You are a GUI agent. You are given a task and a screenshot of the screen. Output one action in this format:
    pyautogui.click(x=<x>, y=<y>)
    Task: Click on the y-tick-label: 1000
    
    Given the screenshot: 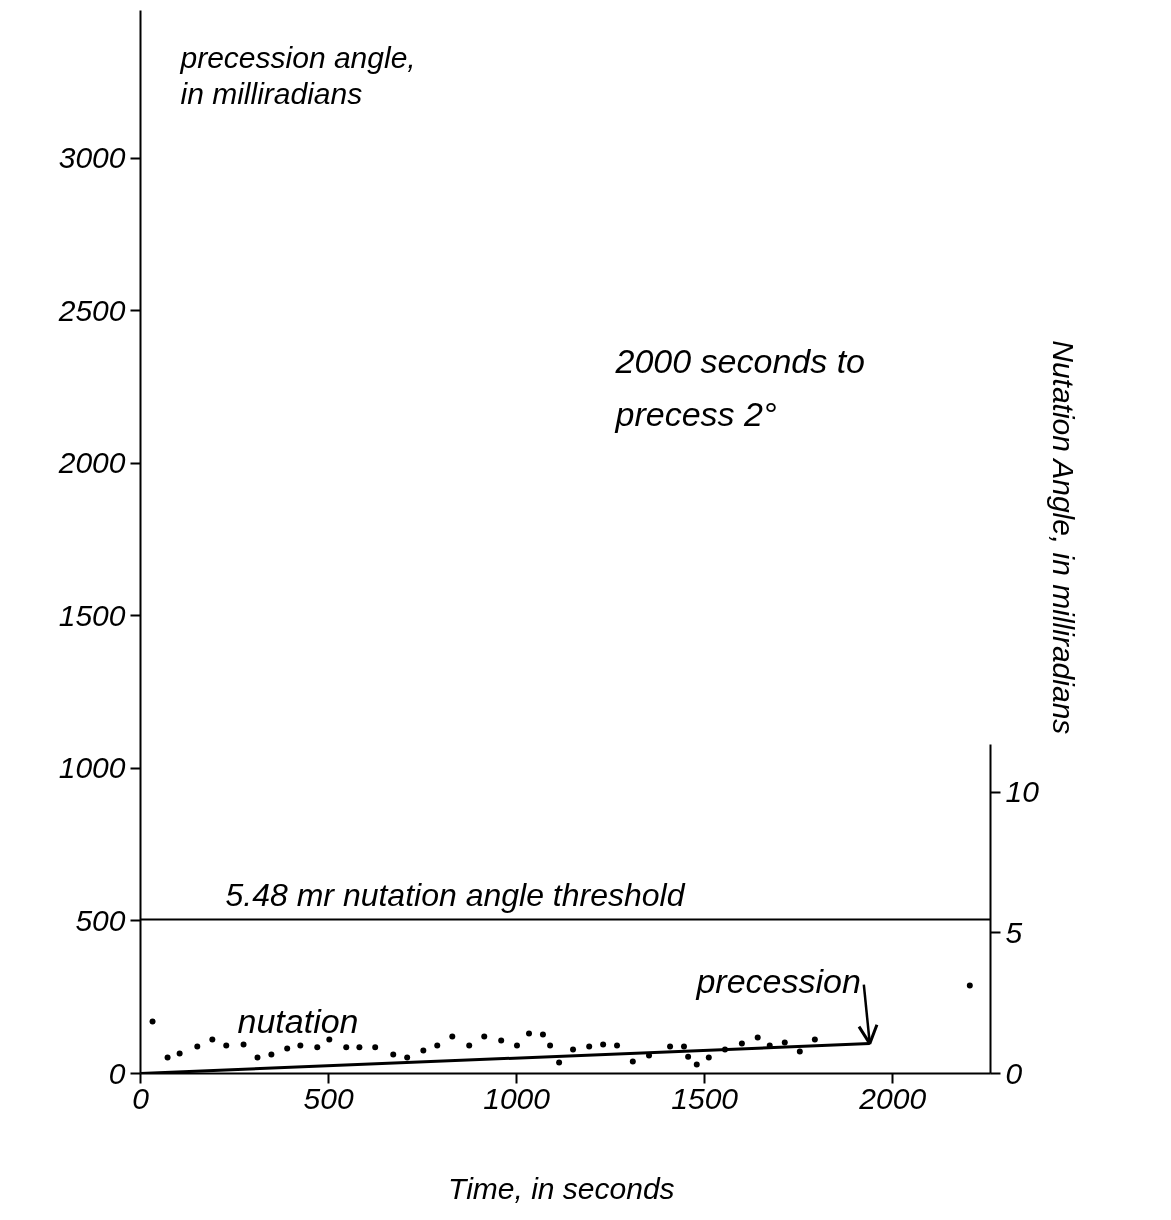 What is the action you would take?
    pyautogui.click(x=92, y=768)
    